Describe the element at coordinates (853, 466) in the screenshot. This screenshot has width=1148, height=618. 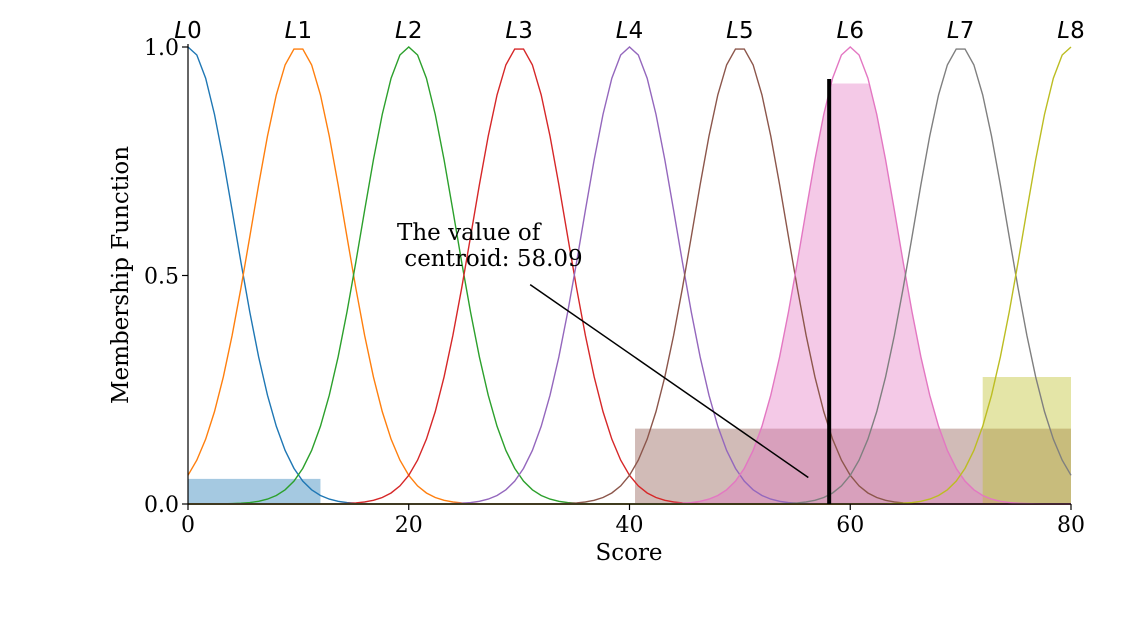
I see `filled-region-l5` at that location.